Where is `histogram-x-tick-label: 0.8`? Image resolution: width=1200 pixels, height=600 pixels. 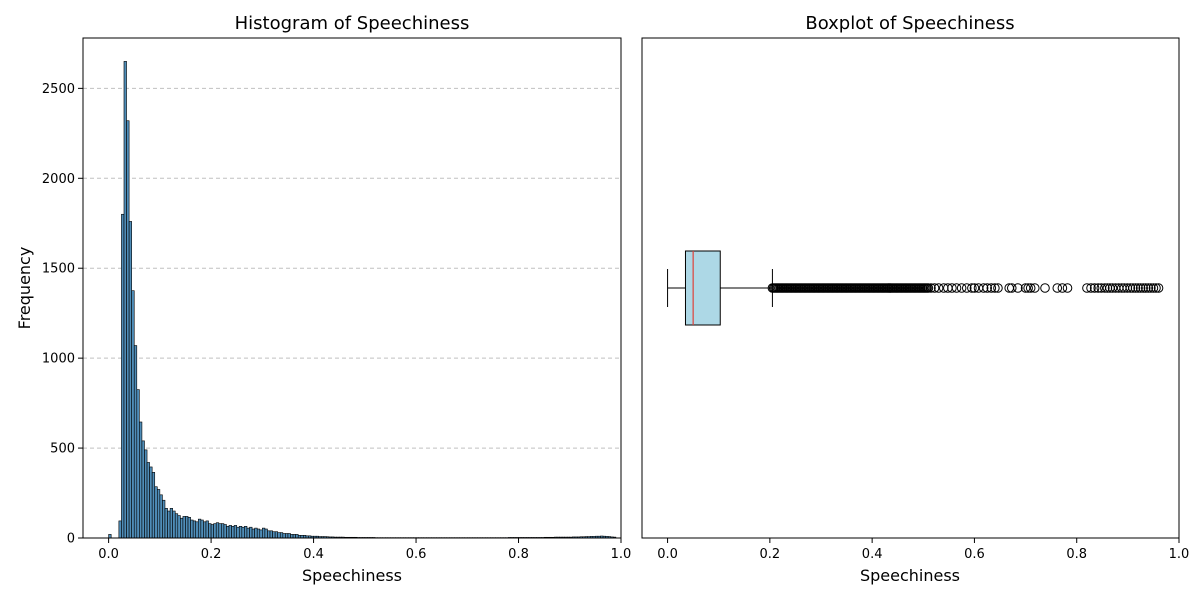
histogram-x-tick-label: 0.8 is located at coordinates (518, 554).